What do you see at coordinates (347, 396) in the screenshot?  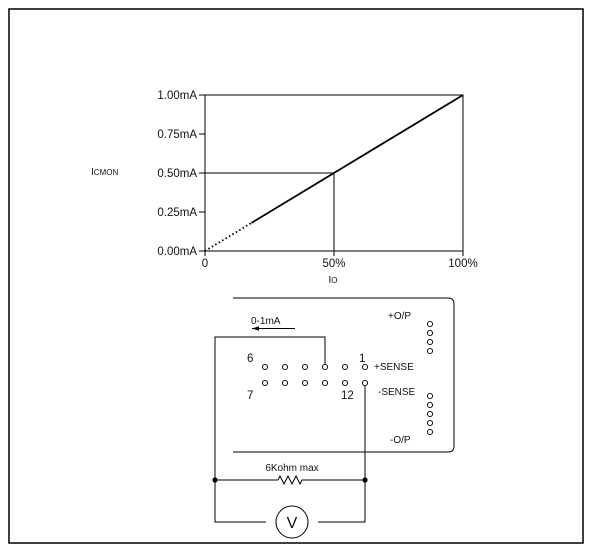 I see `pin-label-12: 12` at bounding box center [347, 396].